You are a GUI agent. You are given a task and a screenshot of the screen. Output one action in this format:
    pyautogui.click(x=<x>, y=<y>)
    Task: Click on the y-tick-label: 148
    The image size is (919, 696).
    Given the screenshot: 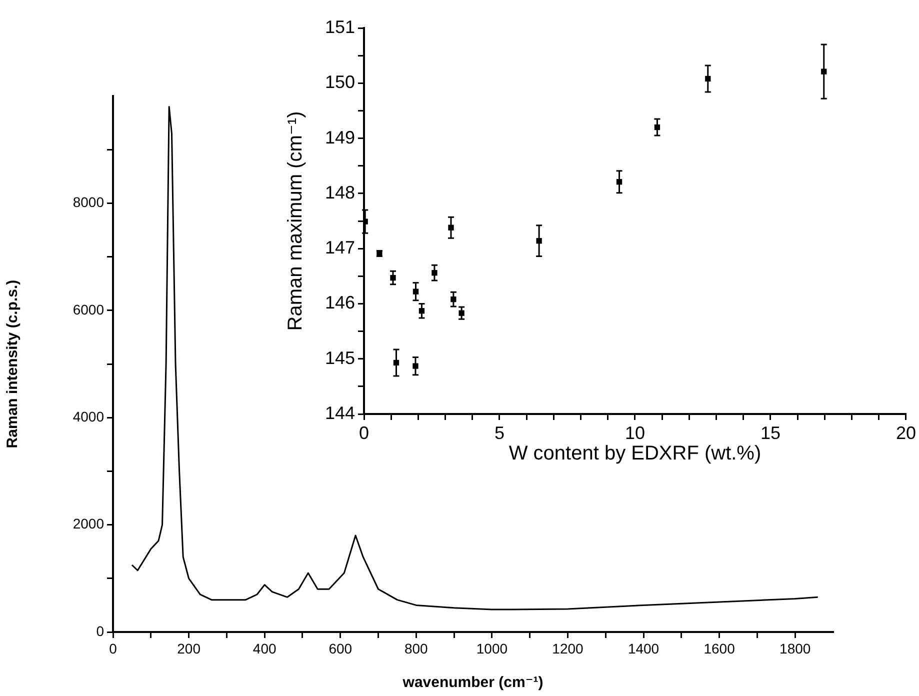 What is the action you would take?
    pyautogui.click(x=339, y=192)
    